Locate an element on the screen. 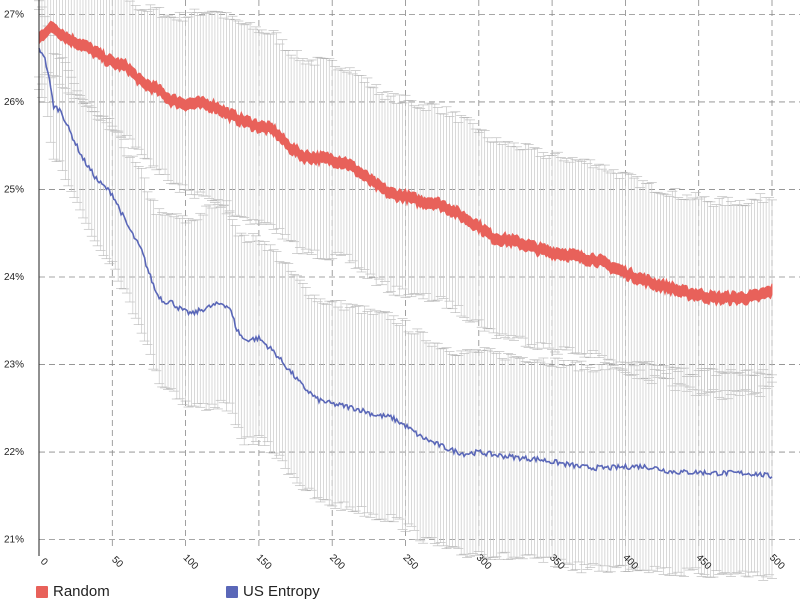 The image size is (800, 600). y-tick-label: 23% is located at coordinates (14, 365).